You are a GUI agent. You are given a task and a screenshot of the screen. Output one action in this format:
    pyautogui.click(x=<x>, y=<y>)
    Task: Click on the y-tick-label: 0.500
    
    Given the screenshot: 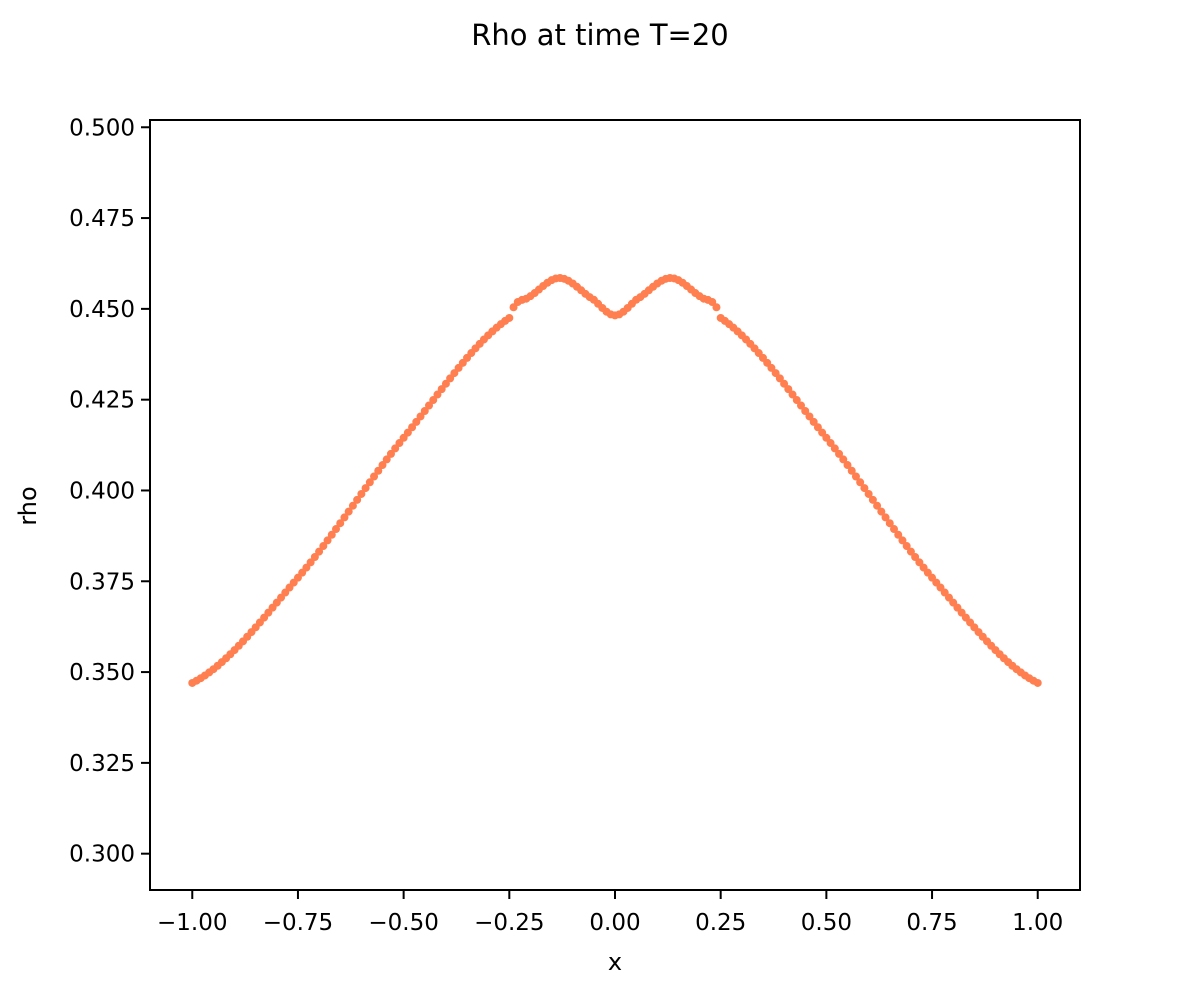 What is the action you would take?
    pyautogui.click(x=102, y=128)
    